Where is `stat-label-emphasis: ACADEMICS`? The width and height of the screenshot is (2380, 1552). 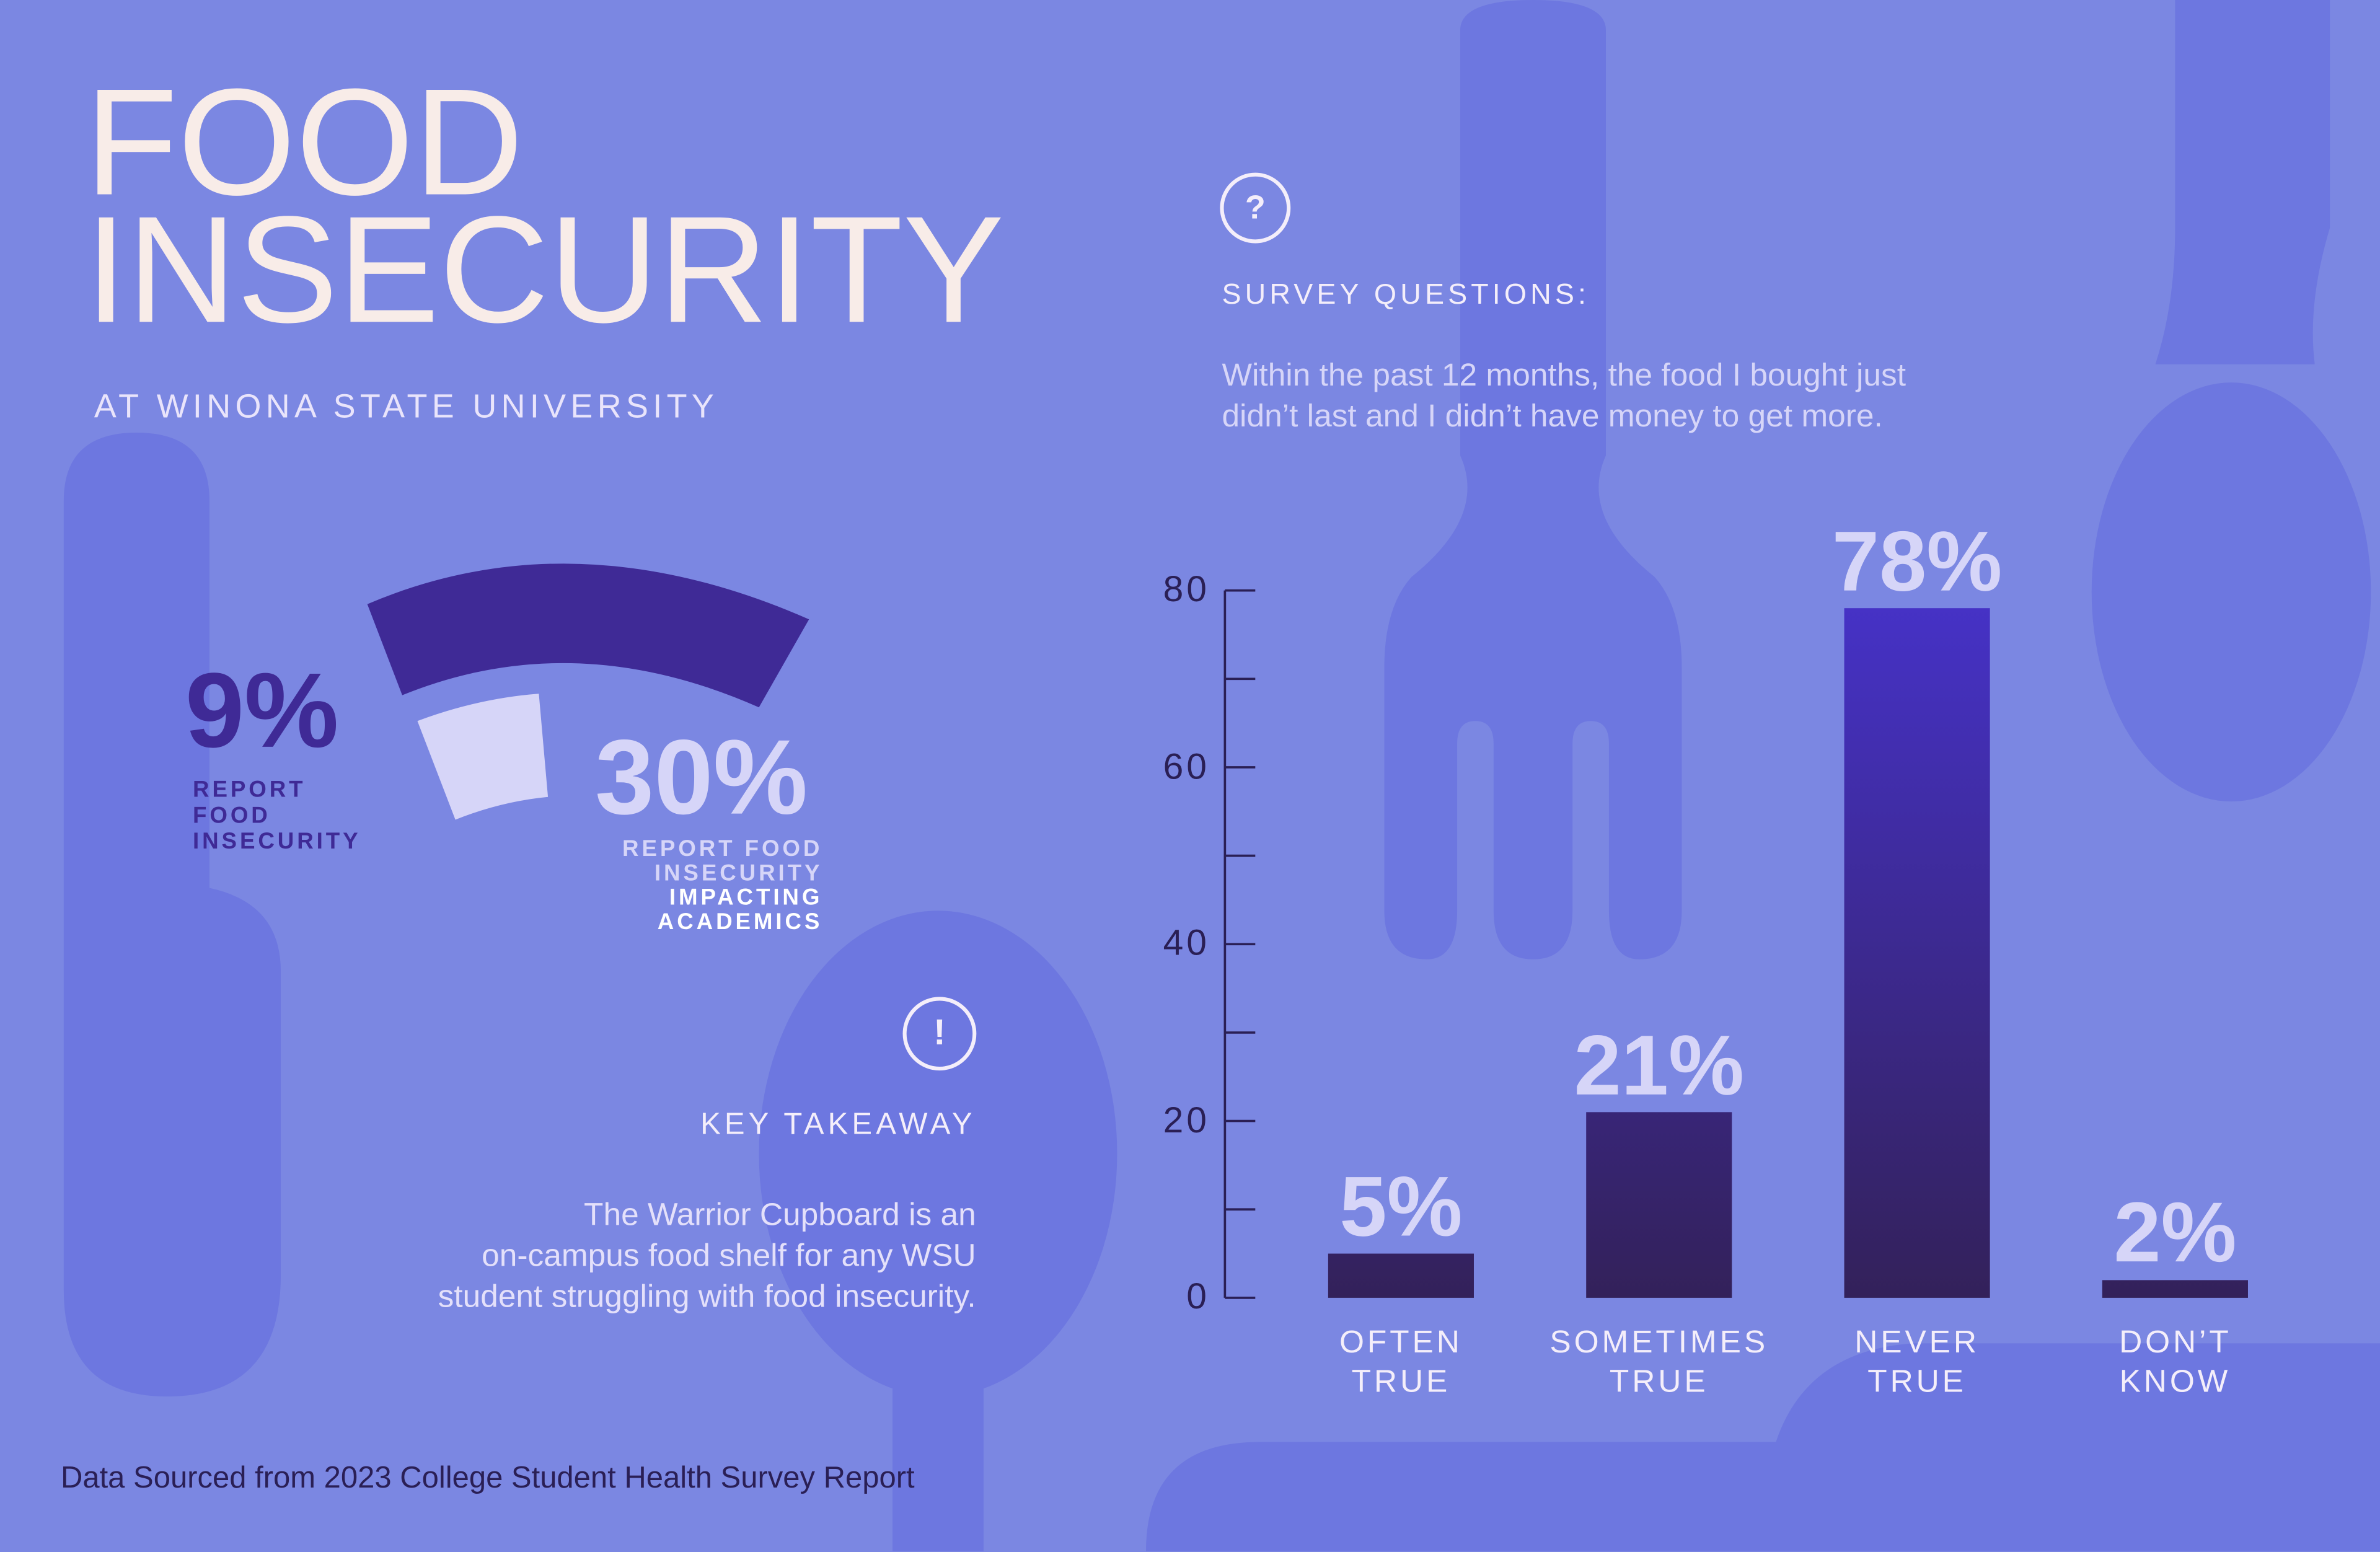
stat-label-emphasis: ACADEMICS is located at coordinates (740, 922).